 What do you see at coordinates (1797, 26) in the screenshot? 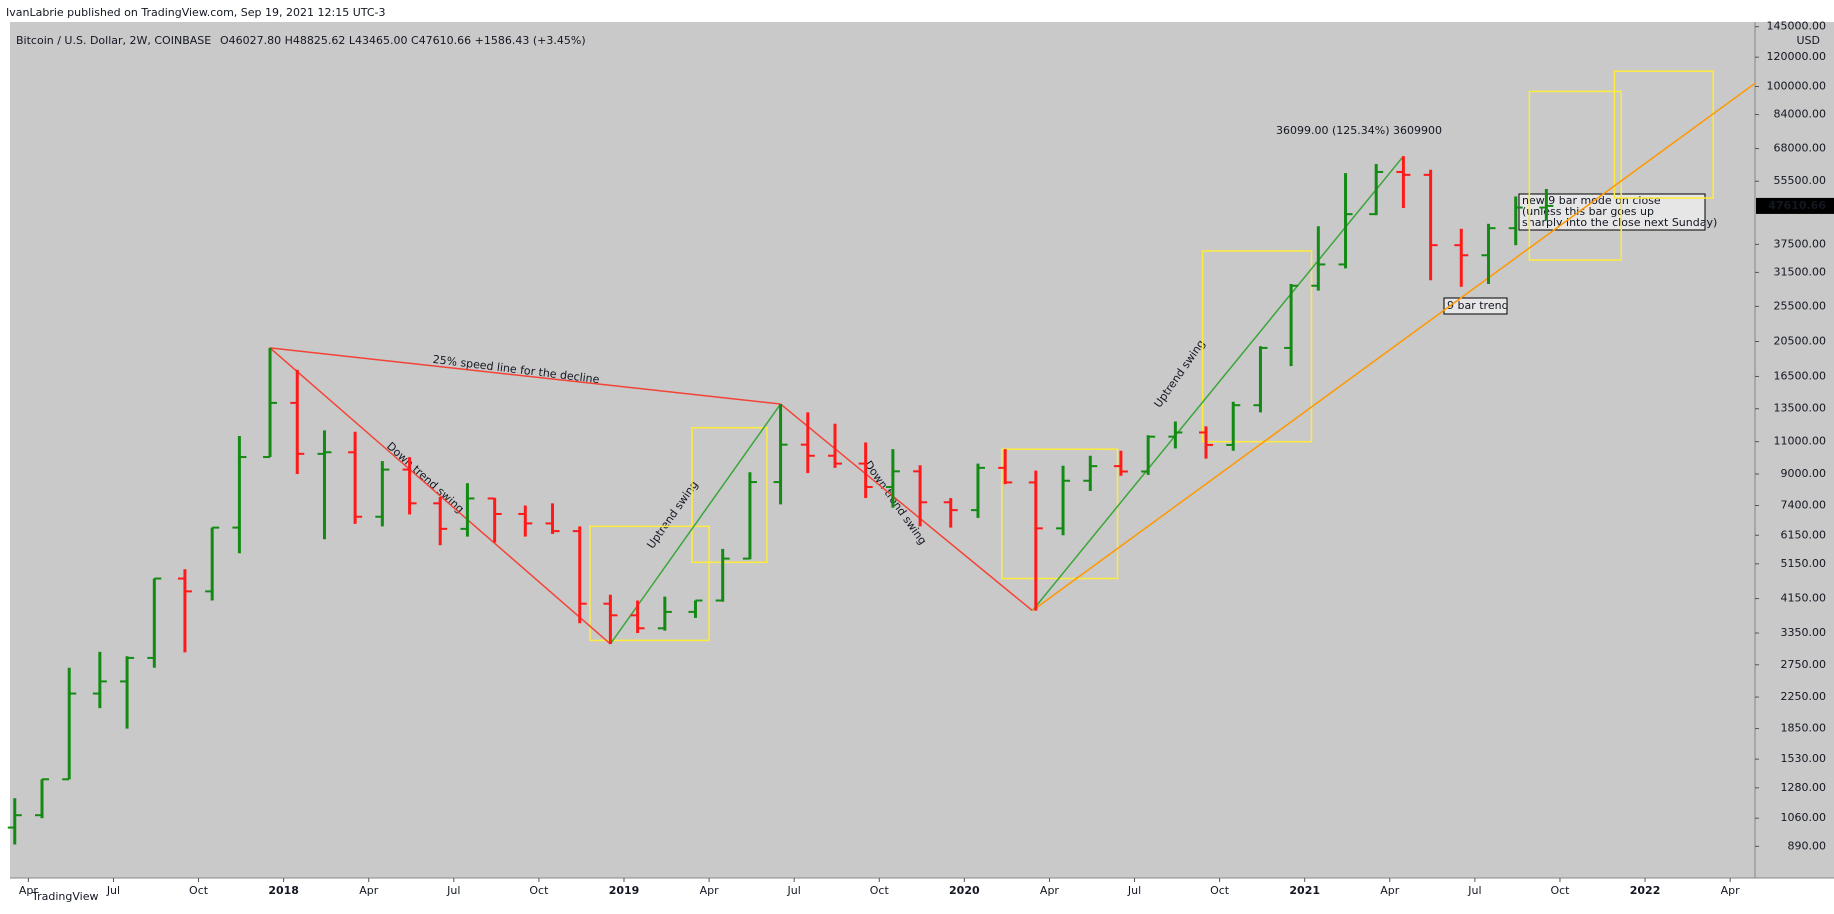
I see `y-tick-label: 145000.00` at bounding box center [1797, 26].